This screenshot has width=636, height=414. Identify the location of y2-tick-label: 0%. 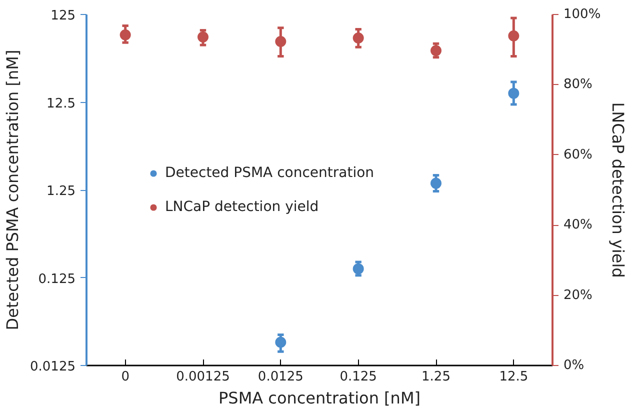
(574, 365).